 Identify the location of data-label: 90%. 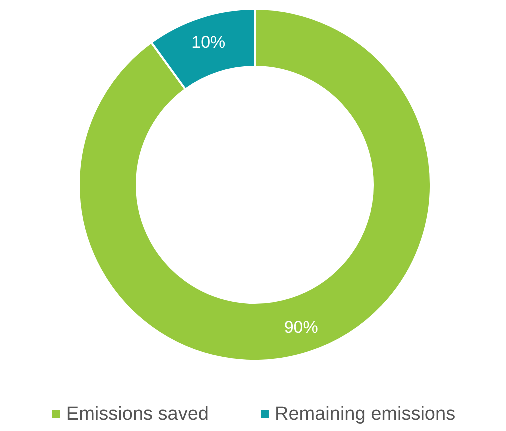
(301, 328).